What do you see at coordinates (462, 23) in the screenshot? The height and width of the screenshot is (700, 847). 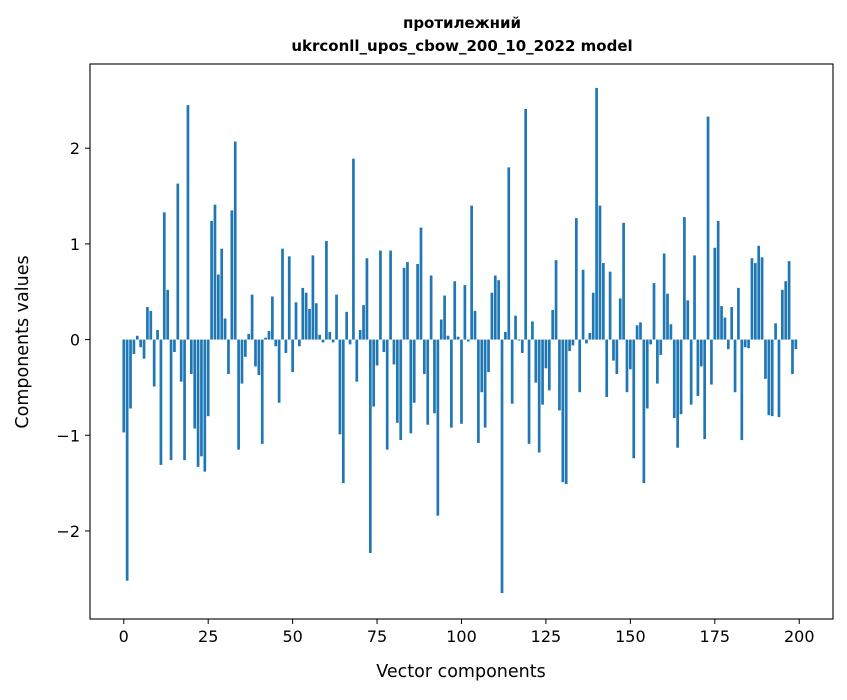 I see `chart-title: протилежний` at bounding box center [462, 23].